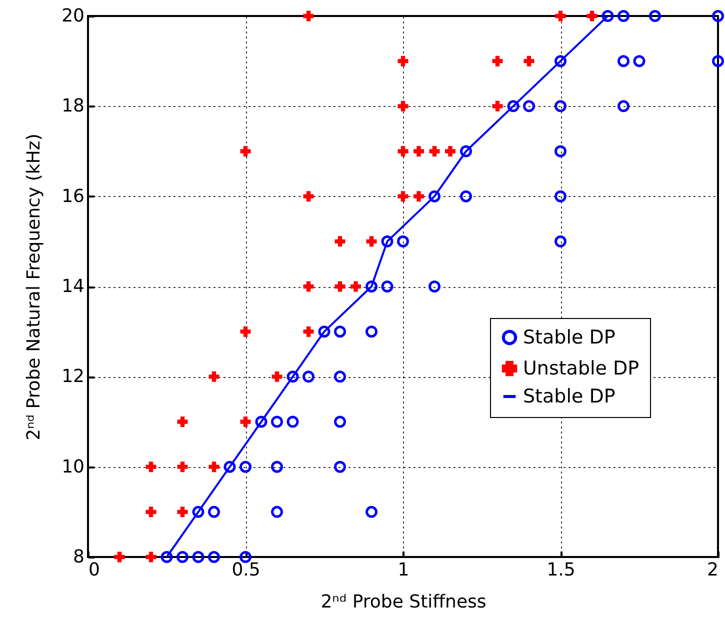 This screenshot has width=725, height=642. I want to click on x-axis-title: 2ⁿᵈ Probe Stiffness, so click(403, 602).